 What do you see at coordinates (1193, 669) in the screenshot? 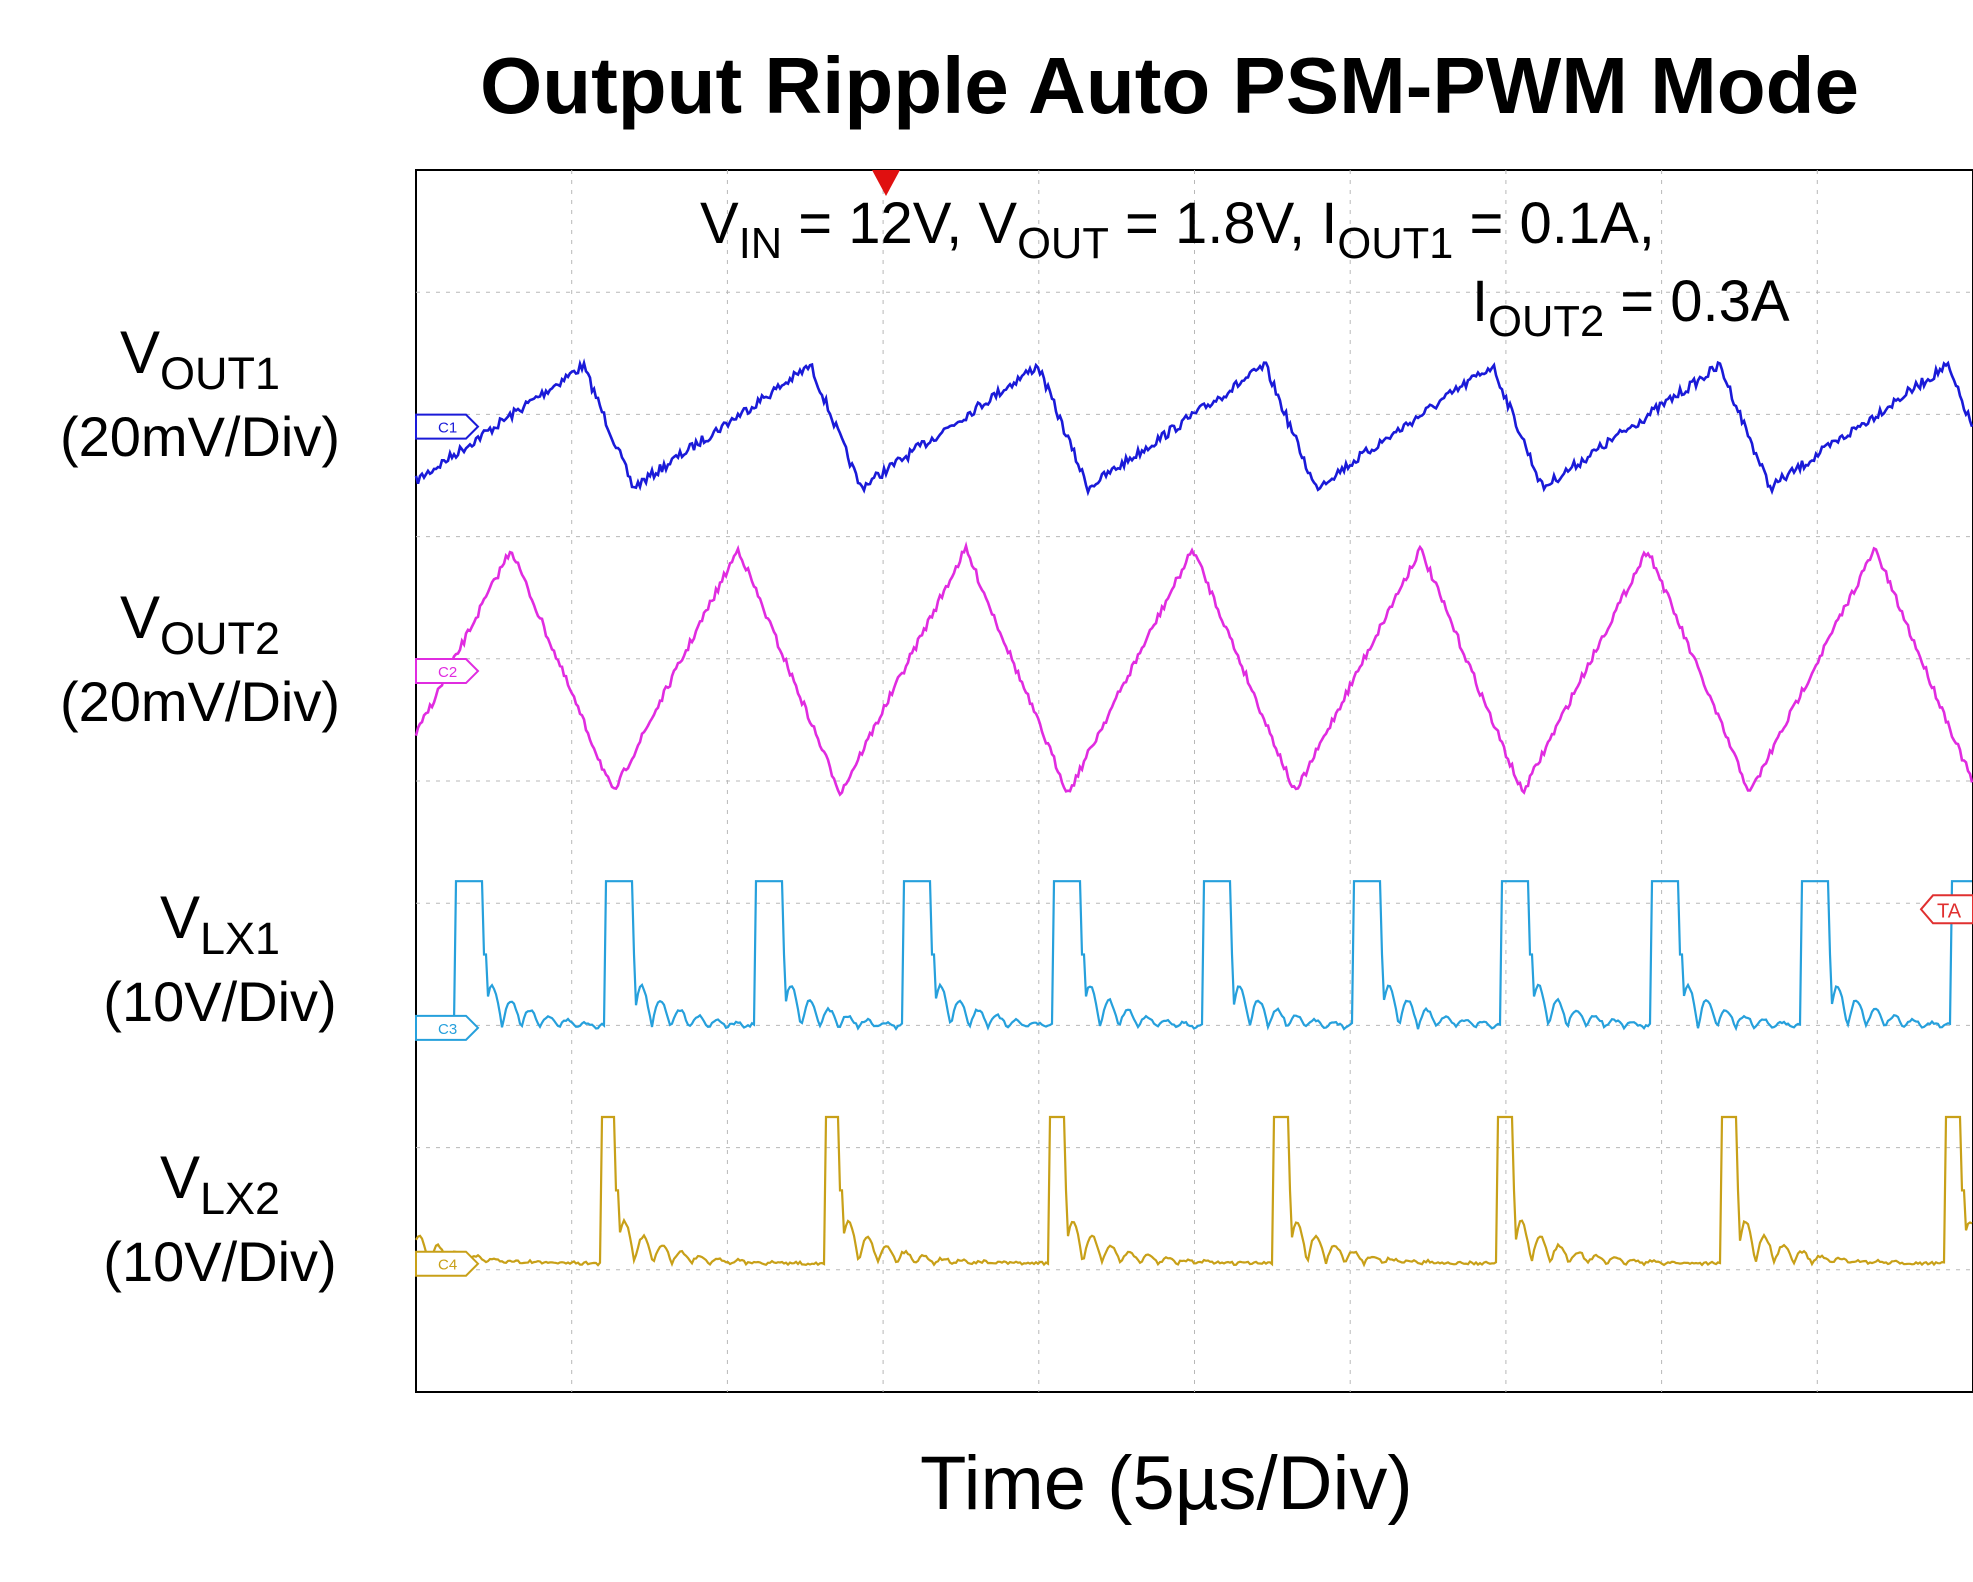
I see `trace-vout2` at bounding box center [1193, 669].